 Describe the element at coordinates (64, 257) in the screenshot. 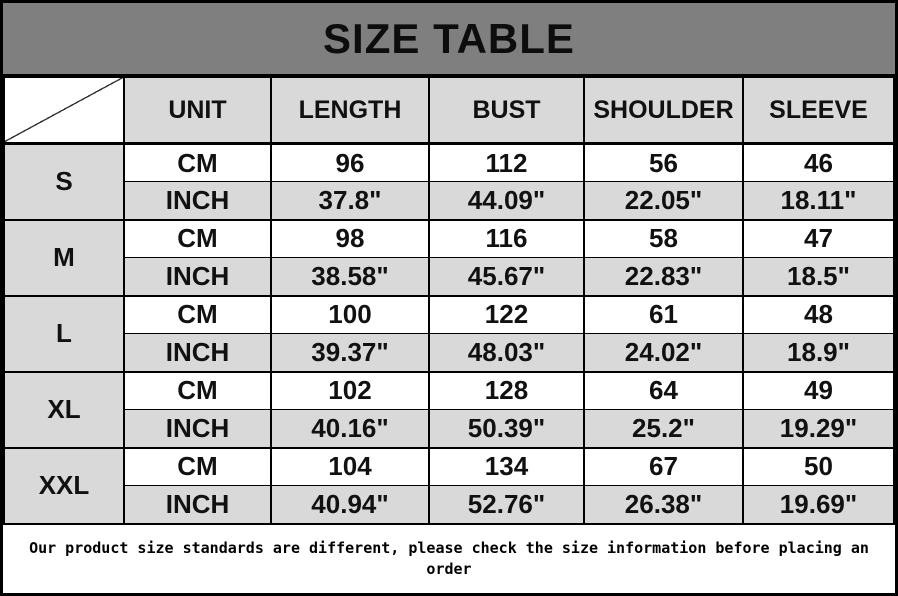

I see `size-label-m: M` at that location.